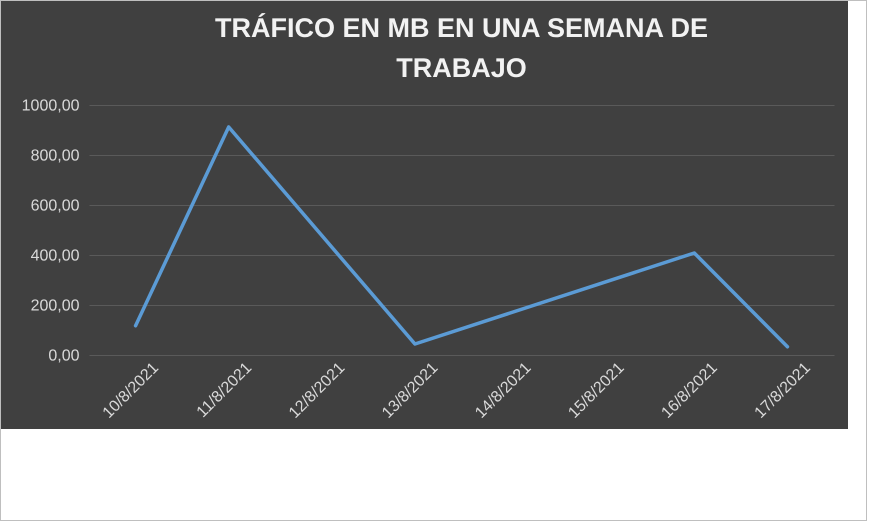 The image size is (869, 523). Describe the element at coordinates (55, 156) in the screenshot. I see `y-tick-label: 800,00` at that location.